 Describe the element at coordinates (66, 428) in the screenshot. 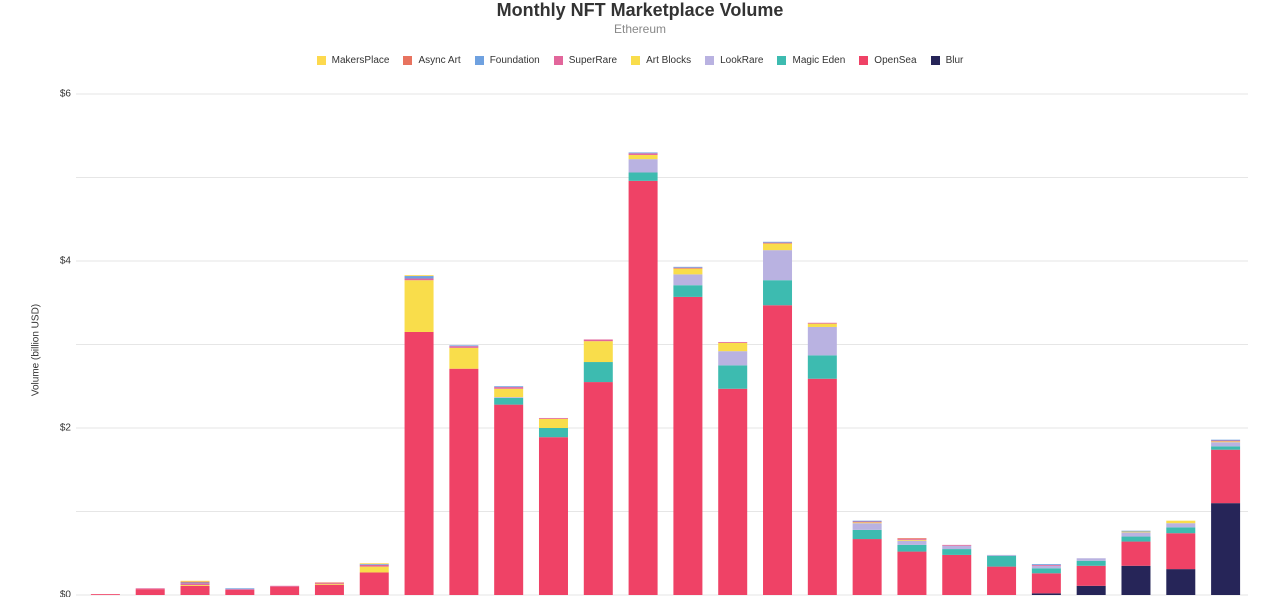

I see `y-tick-label: $2` at that location.